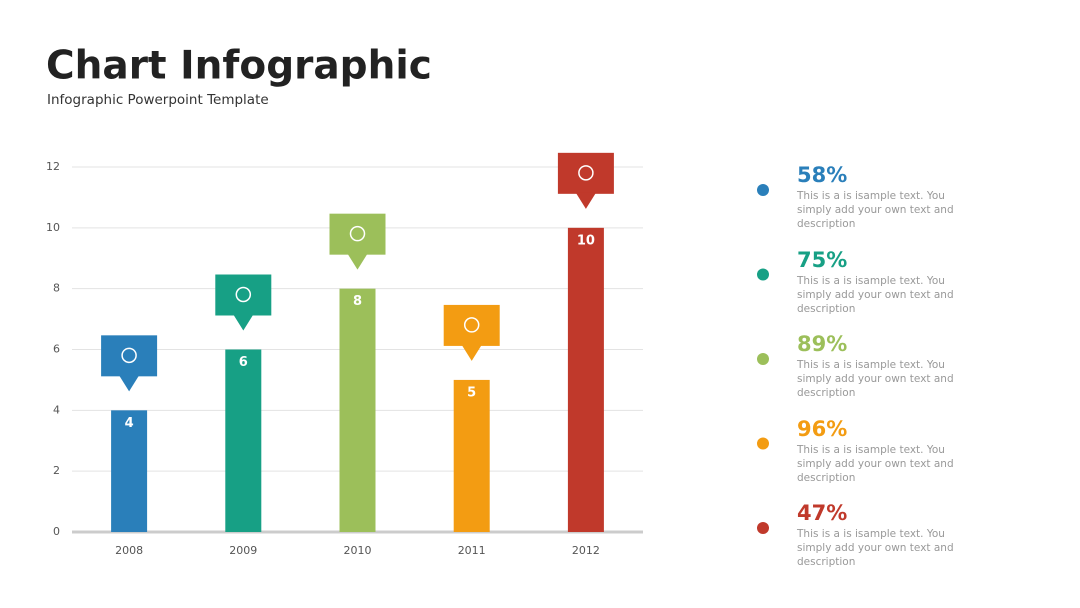 This screenshot has height=608, width=1080. Describe the element at coordinates (158, 100) in the screenshot. I see `chart-subtitle: Infographic Powerpoint Template` at that location.